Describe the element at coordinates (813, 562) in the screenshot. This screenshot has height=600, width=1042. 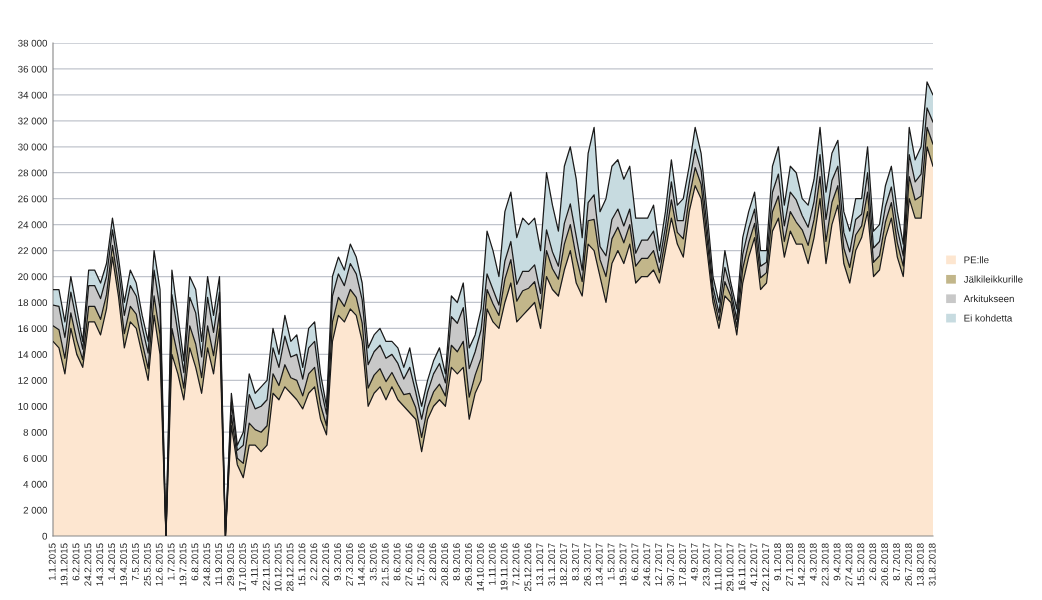
I see `x-tick-label: 4.3.2018` at that location.